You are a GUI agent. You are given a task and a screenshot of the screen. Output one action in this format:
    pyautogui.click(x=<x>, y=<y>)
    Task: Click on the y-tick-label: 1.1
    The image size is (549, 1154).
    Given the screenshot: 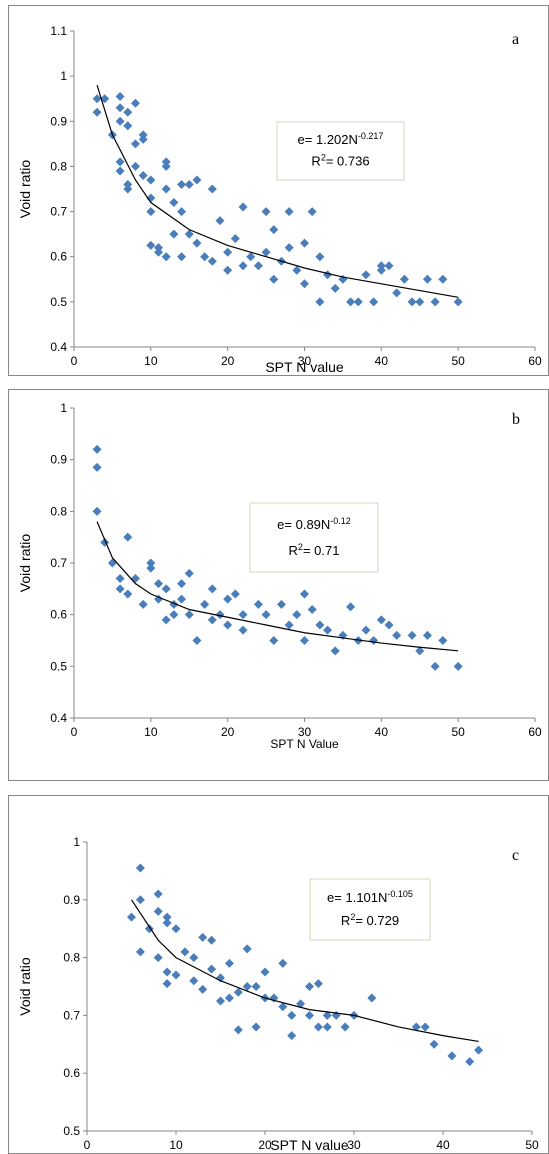 What is the action you would take?
    pyautogui.click(x=58, y=31)
    